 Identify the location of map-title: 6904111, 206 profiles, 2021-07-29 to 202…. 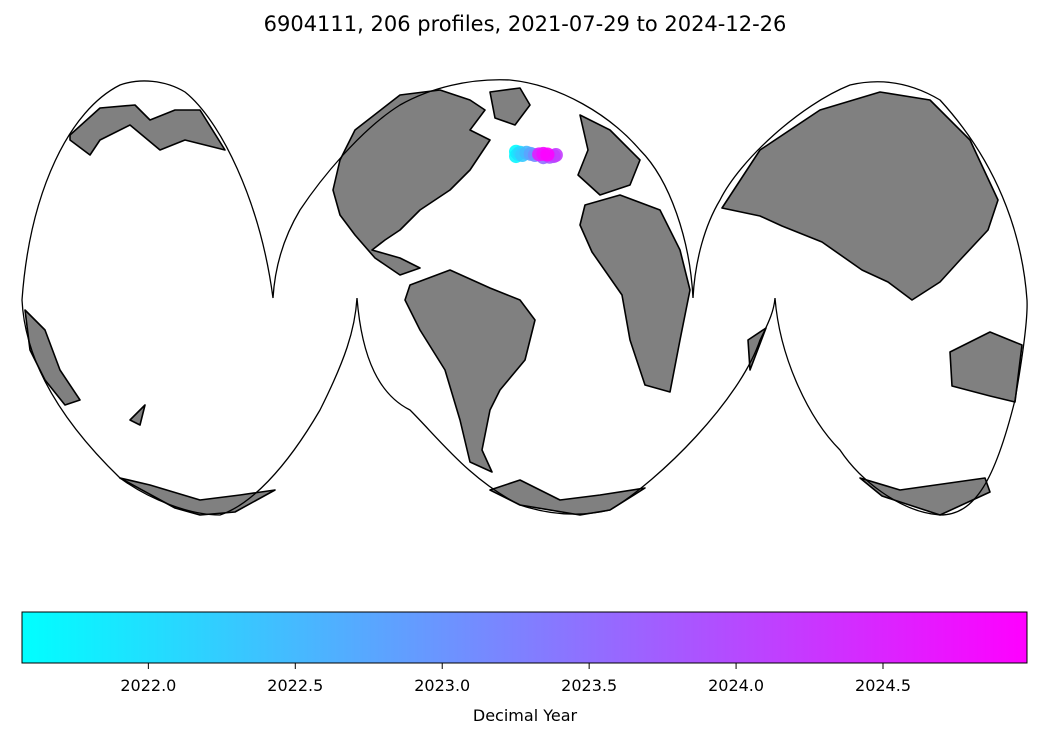
(525, 24).